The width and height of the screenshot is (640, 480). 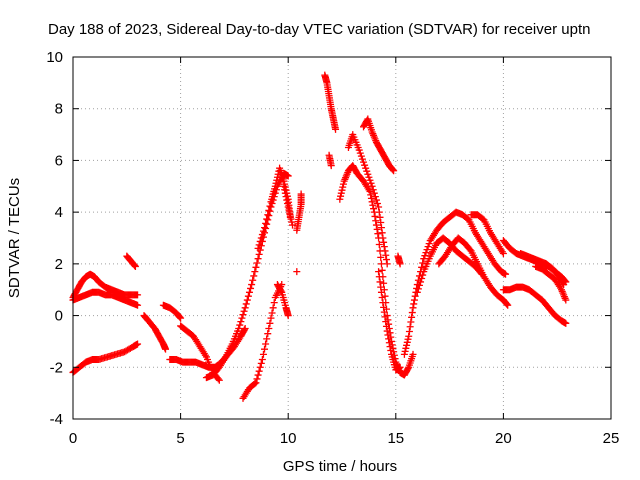 What do you see at coordinates (288, 438) in the screenshot?
I see `x-tick-label: 10` at bounding box center [288, 438].